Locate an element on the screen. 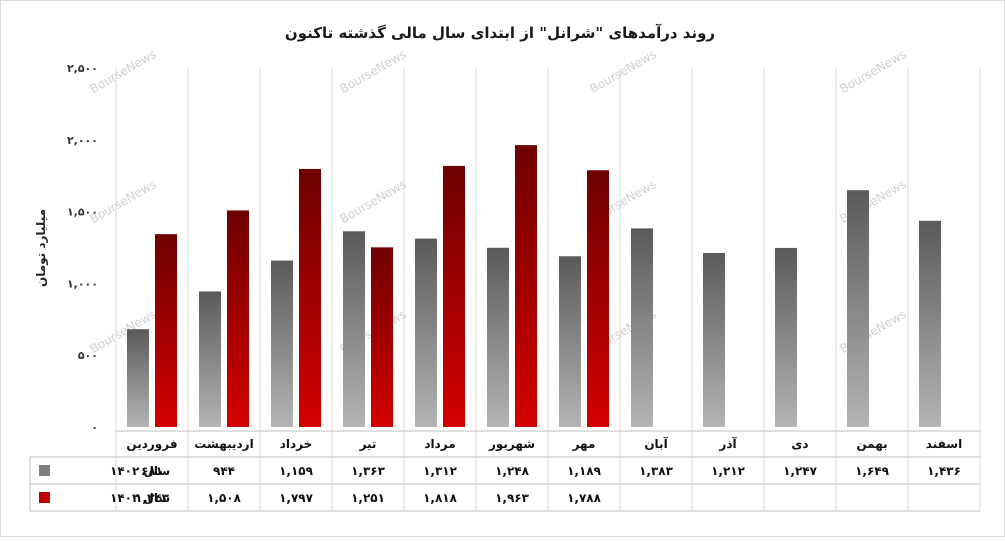  y-tick-label: ۰ is located at coordinates (94, 427).